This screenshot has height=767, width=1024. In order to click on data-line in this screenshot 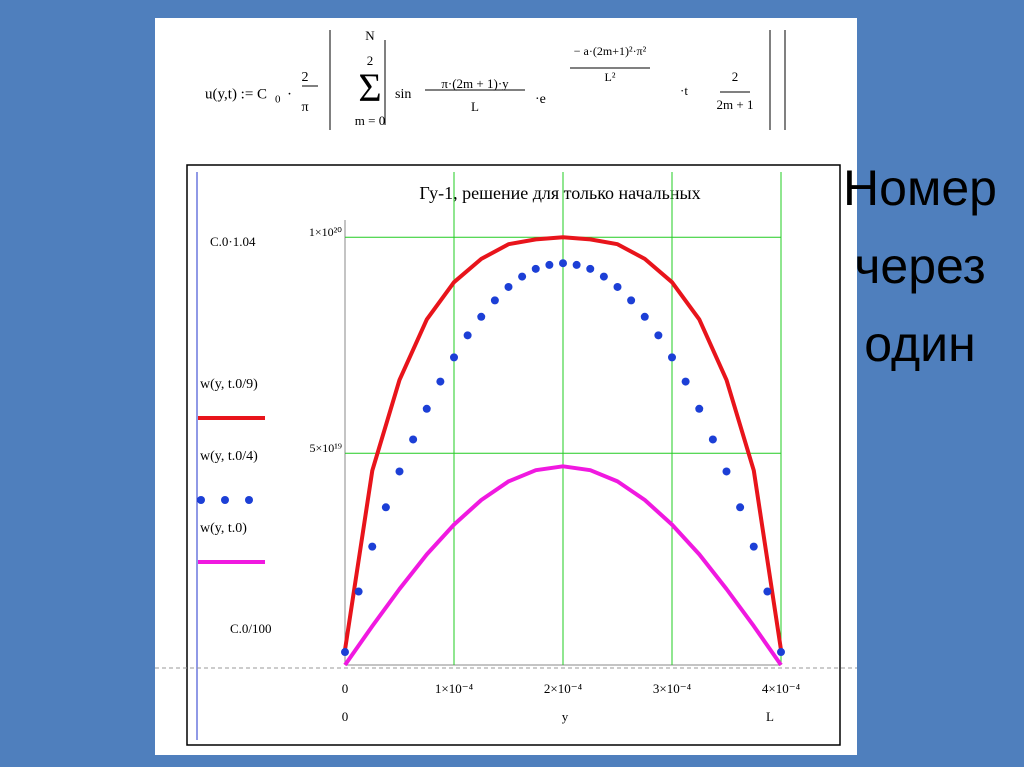, I will do `click(563, 565)`.